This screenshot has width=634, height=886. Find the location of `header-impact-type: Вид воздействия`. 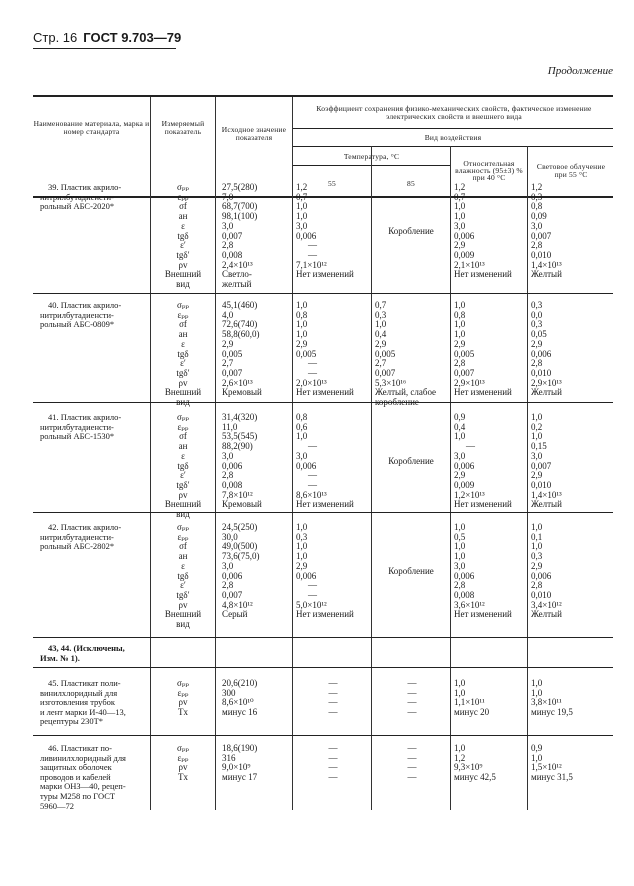

header-impact-type: Вид воздействия is located at coordinates (453, 137).